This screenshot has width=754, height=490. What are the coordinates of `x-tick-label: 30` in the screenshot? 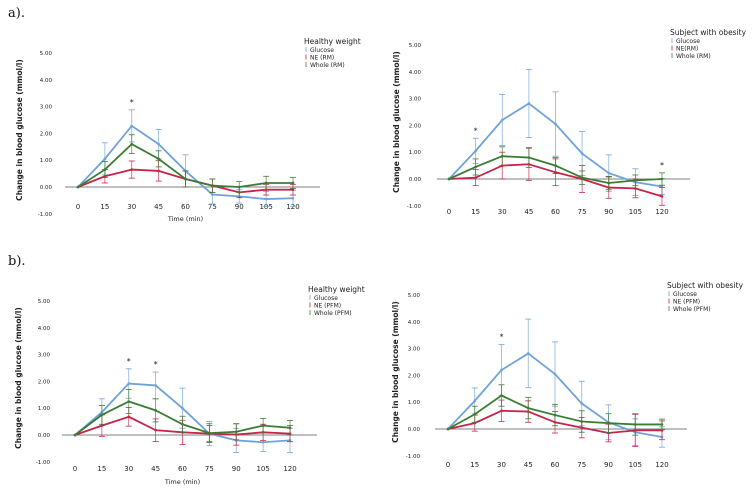 It's located at (131, 207).